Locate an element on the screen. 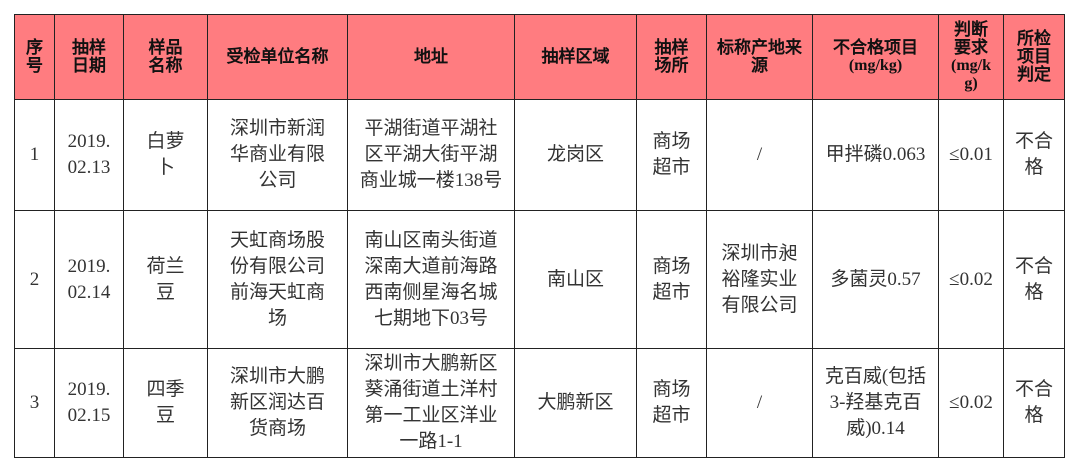 This screenshot has height=472, width=1080. cell-date: 2019.02.13 is located at coordinates (89, 155).